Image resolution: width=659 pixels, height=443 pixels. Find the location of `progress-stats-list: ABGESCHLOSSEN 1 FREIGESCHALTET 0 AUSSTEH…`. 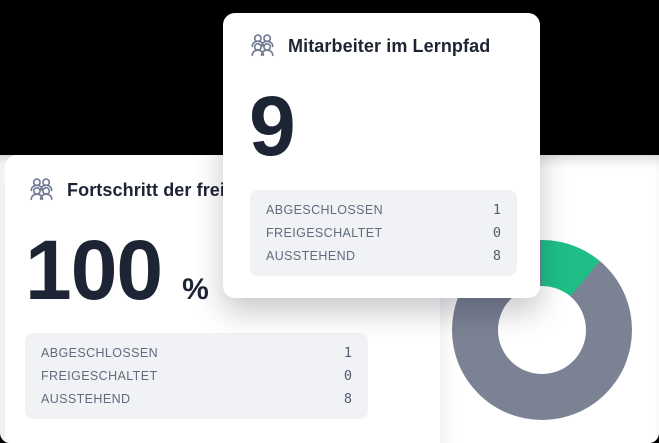

progress-stats-list: ABGESCHLOSSEN 1 FREIGESCHALTET 0 AUSSTEH… is located at coordinates (196, 376).